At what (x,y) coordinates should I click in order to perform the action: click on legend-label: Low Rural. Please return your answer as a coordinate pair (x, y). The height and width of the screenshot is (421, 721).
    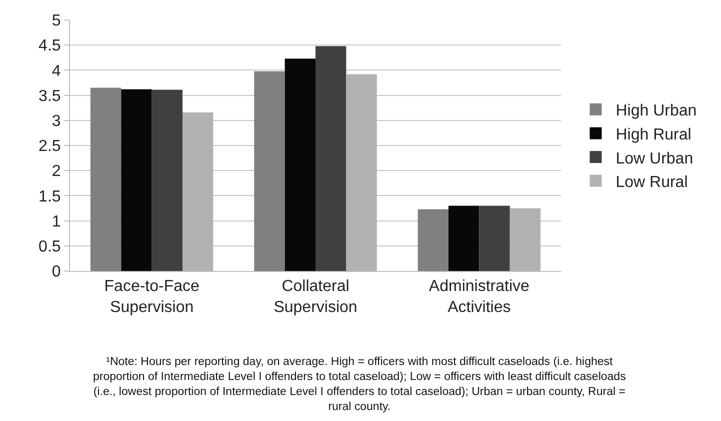
    Looking at the image, I should click on (652, 183).